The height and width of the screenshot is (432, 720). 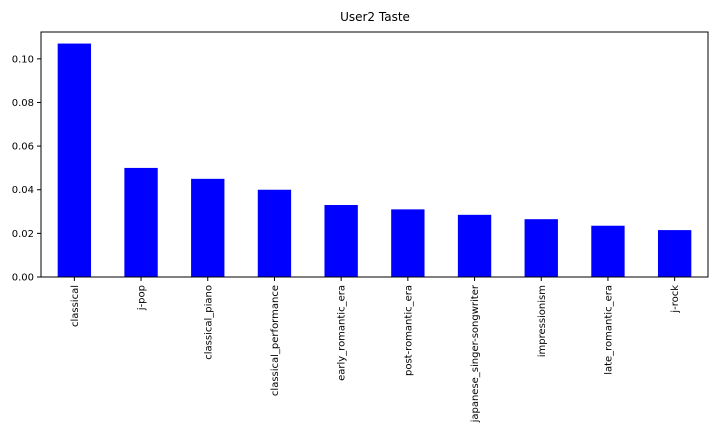 I want to click on y-tick-label: 0.02, so click(x=23, y=234).